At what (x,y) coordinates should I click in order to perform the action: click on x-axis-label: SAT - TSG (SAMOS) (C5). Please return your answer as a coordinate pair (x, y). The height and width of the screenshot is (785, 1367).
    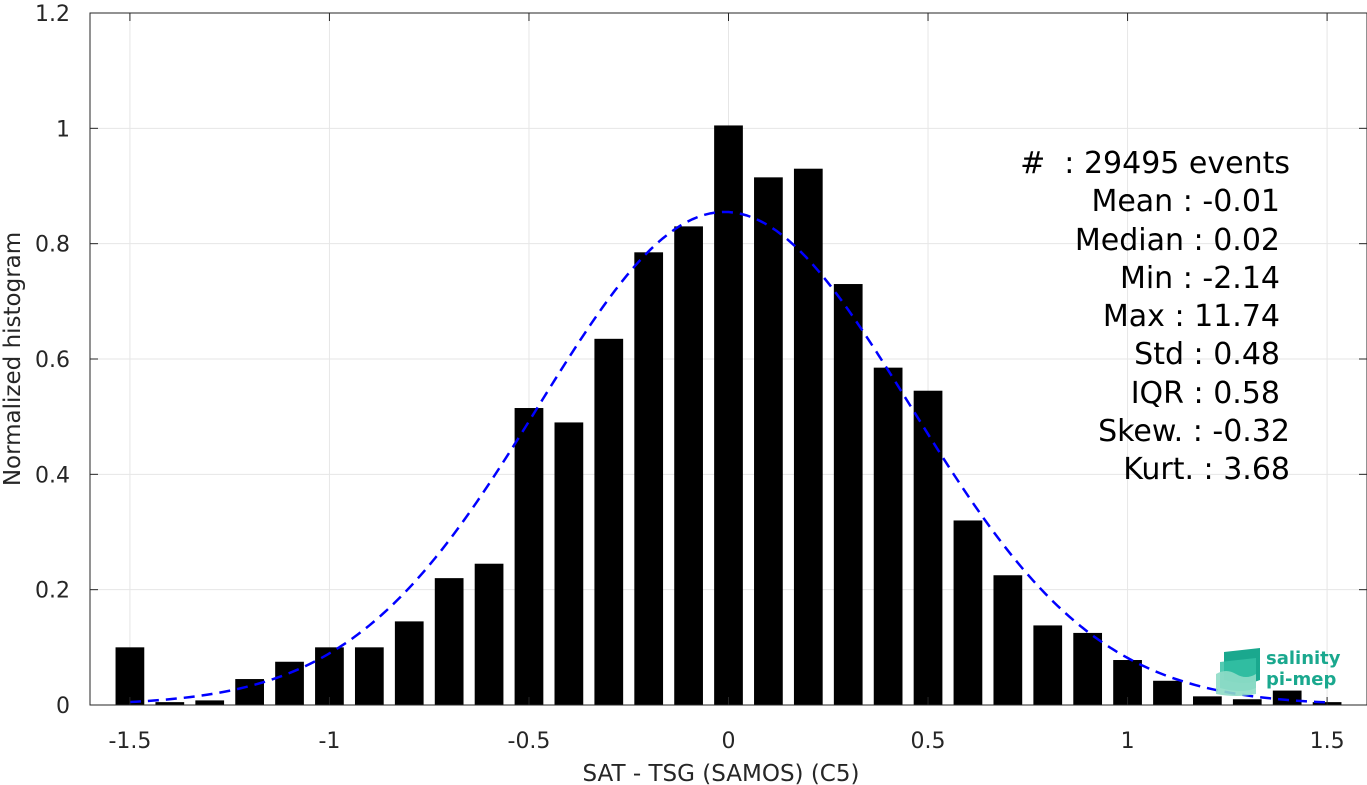
    Looking at the image, I should click on (721, 773).